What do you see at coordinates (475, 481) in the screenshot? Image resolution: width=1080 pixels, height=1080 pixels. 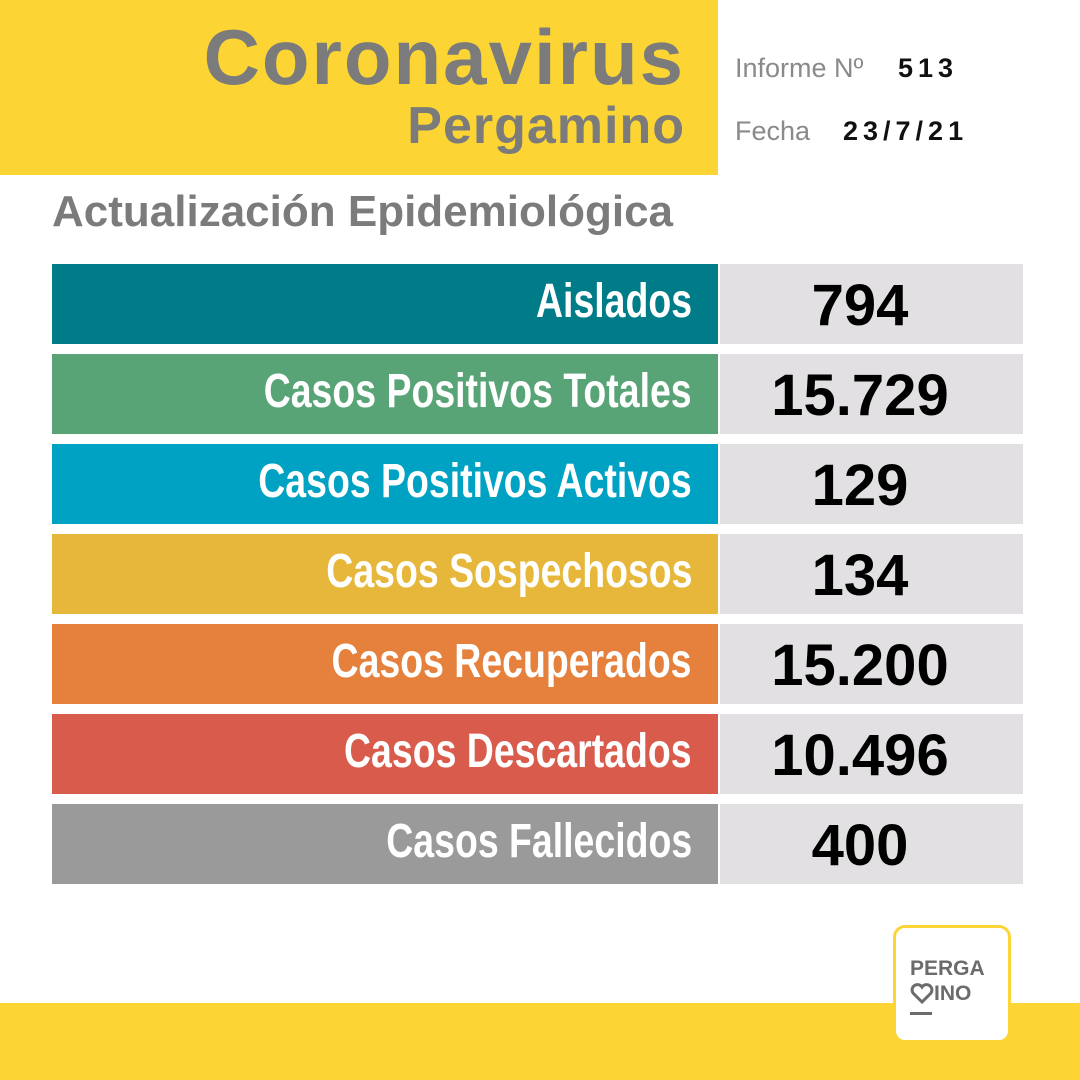 I see `row-label: Casos Positivos Activos` at bounding box center [475, 481].